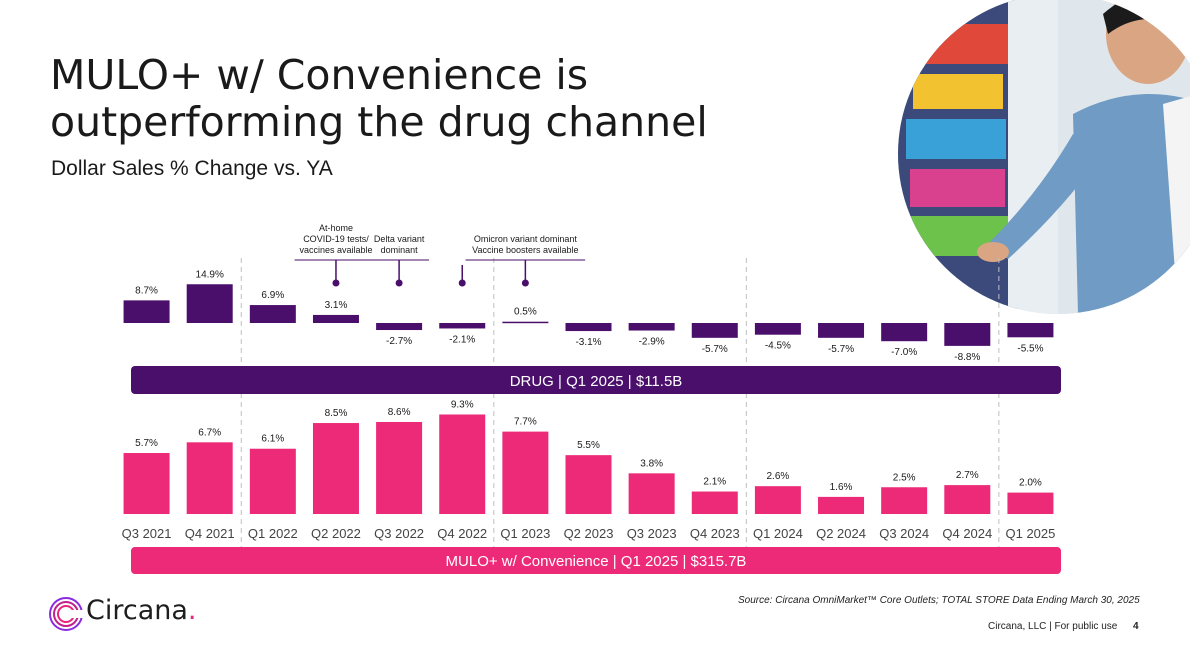  Describe the element at coordinates (778, 346) in the screenshot. I see `drug-data-label: -4.5%` at that location.